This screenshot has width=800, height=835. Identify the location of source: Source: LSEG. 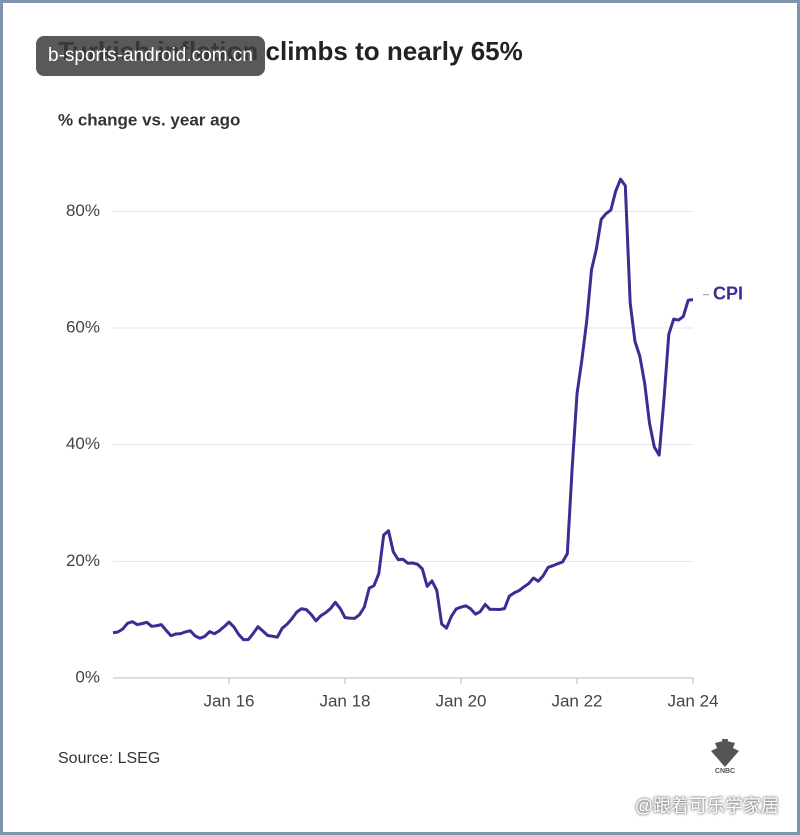
(109, 758).